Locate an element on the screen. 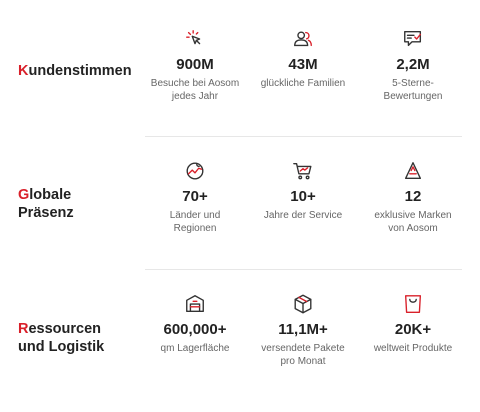  stat-value: 10+ is located at coordinates (303, 196).